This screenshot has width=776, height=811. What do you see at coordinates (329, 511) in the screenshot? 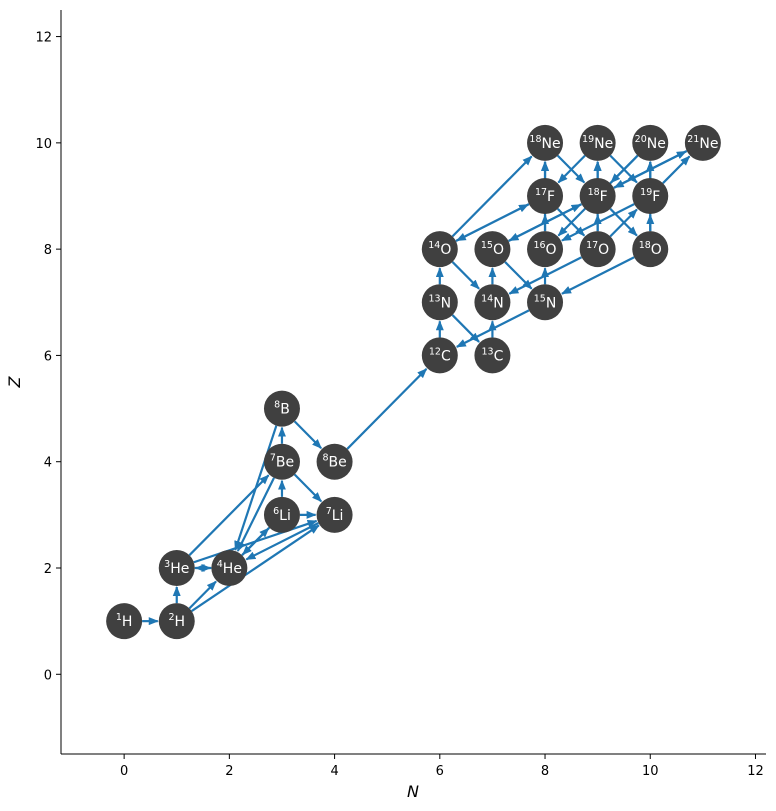
I see `nuclide-mass-number: 7` at bounding box center [329, 511].